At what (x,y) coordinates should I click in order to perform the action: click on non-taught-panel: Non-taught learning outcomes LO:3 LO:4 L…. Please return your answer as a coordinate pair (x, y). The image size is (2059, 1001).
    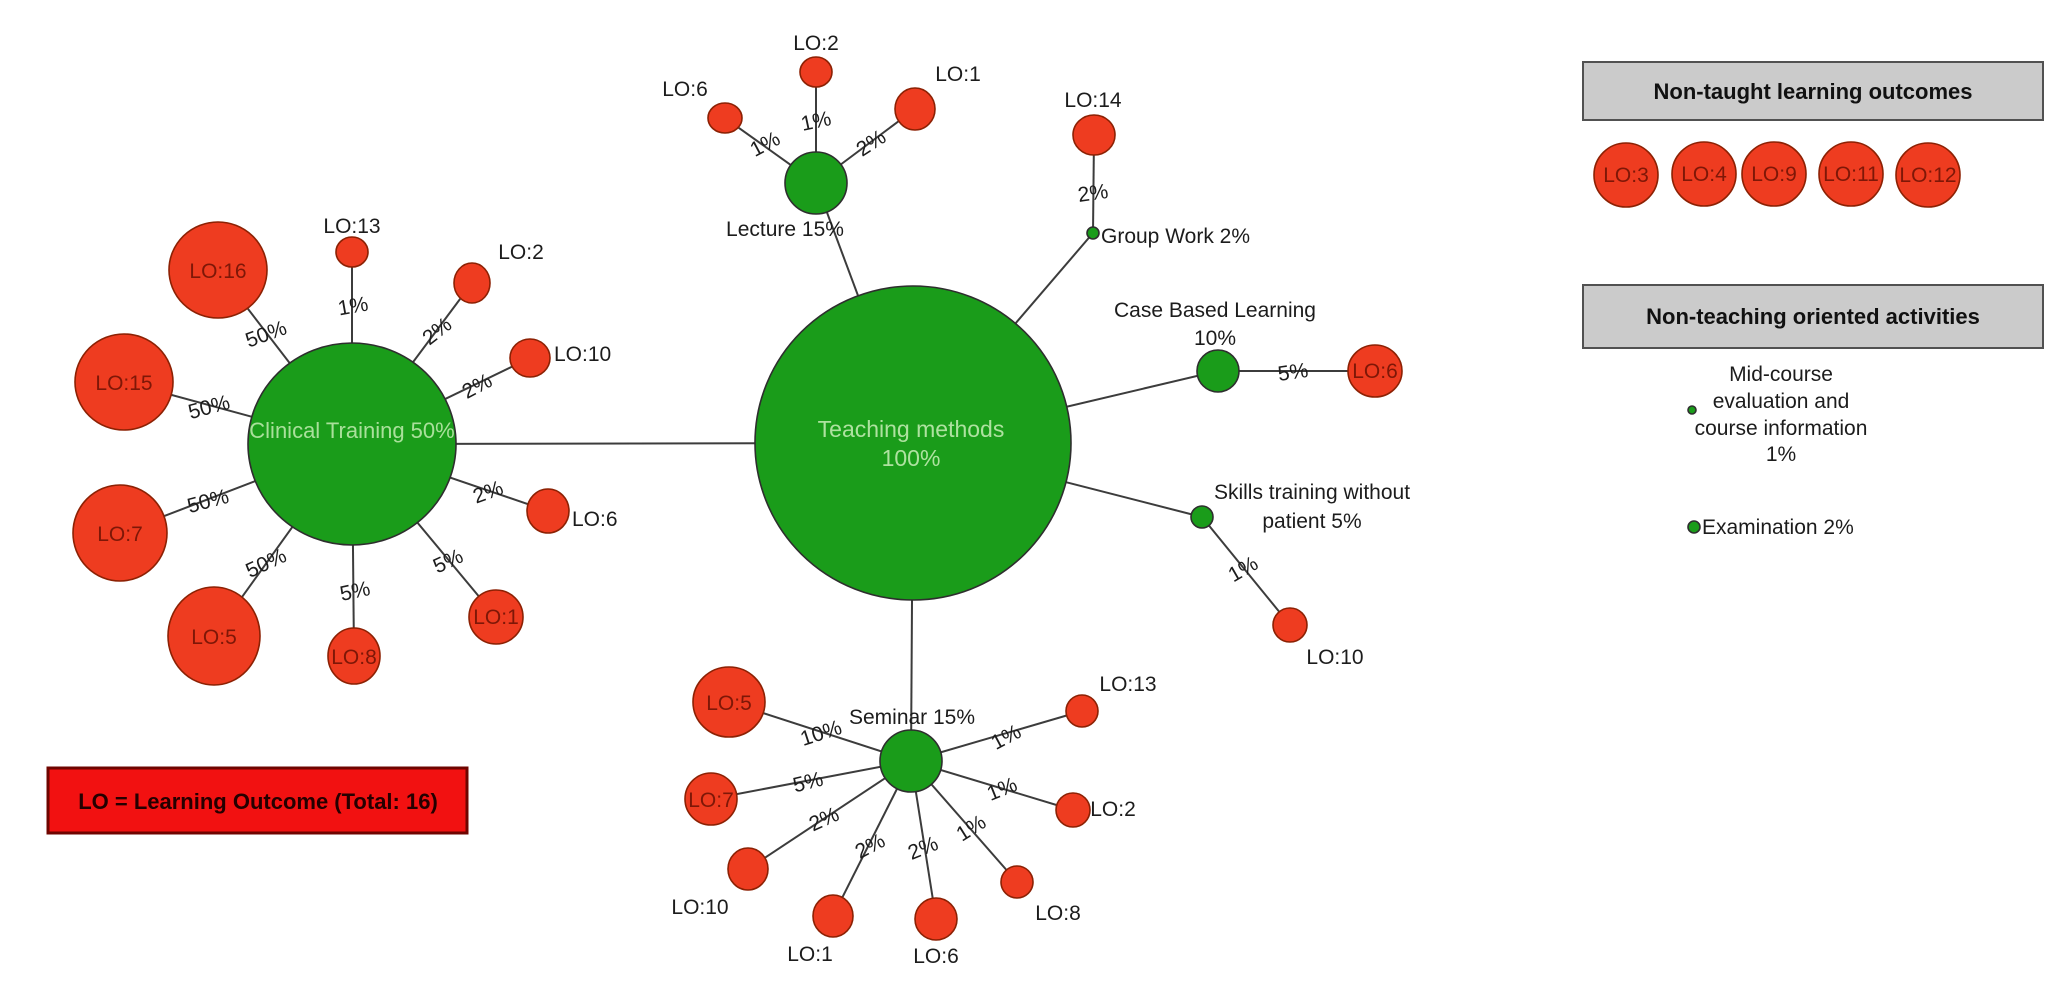
    Looking at the image, I should click on (1813, 134).